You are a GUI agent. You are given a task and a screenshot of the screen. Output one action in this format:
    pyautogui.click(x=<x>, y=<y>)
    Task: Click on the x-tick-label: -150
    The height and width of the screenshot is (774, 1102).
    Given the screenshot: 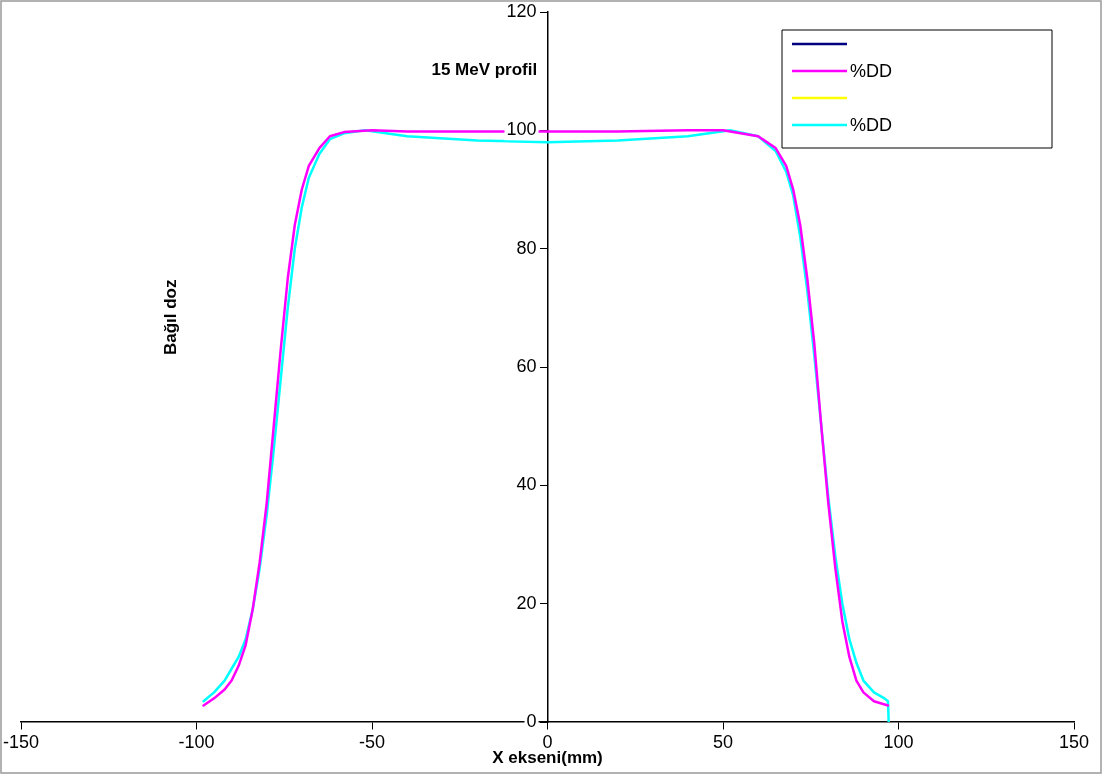 What is the action you would take?
    pyautogui.click(x=21, y=741)
    